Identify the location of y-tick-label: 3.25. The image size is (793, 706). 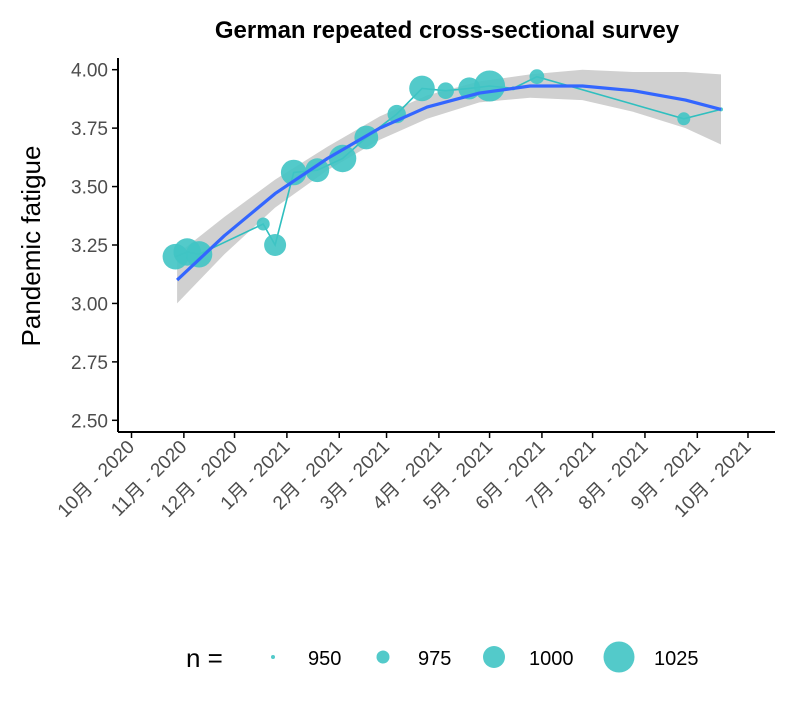
(89, 246).